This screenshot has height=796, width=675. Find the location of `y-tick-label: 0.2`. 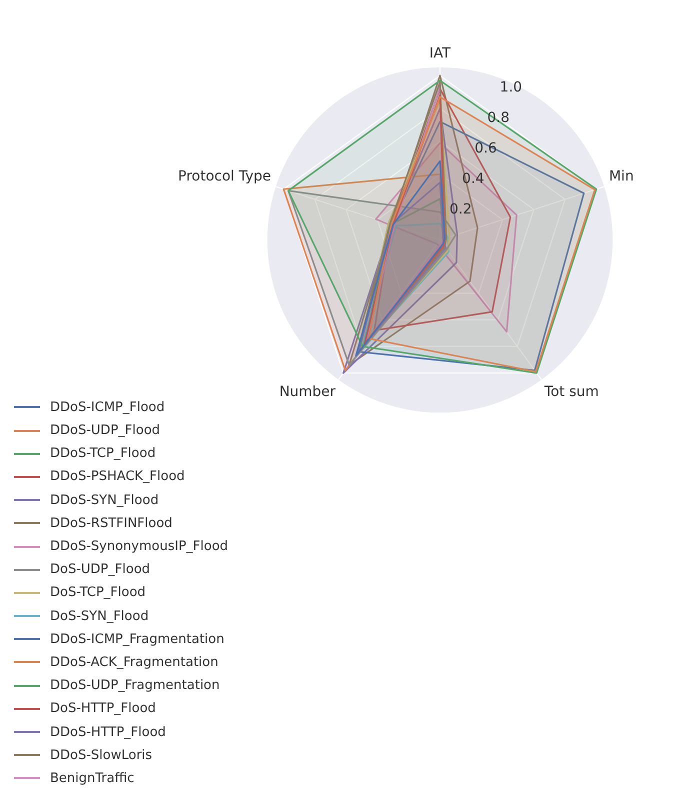

y-tick-label: 0.2 is located at coordinates (460, 209).